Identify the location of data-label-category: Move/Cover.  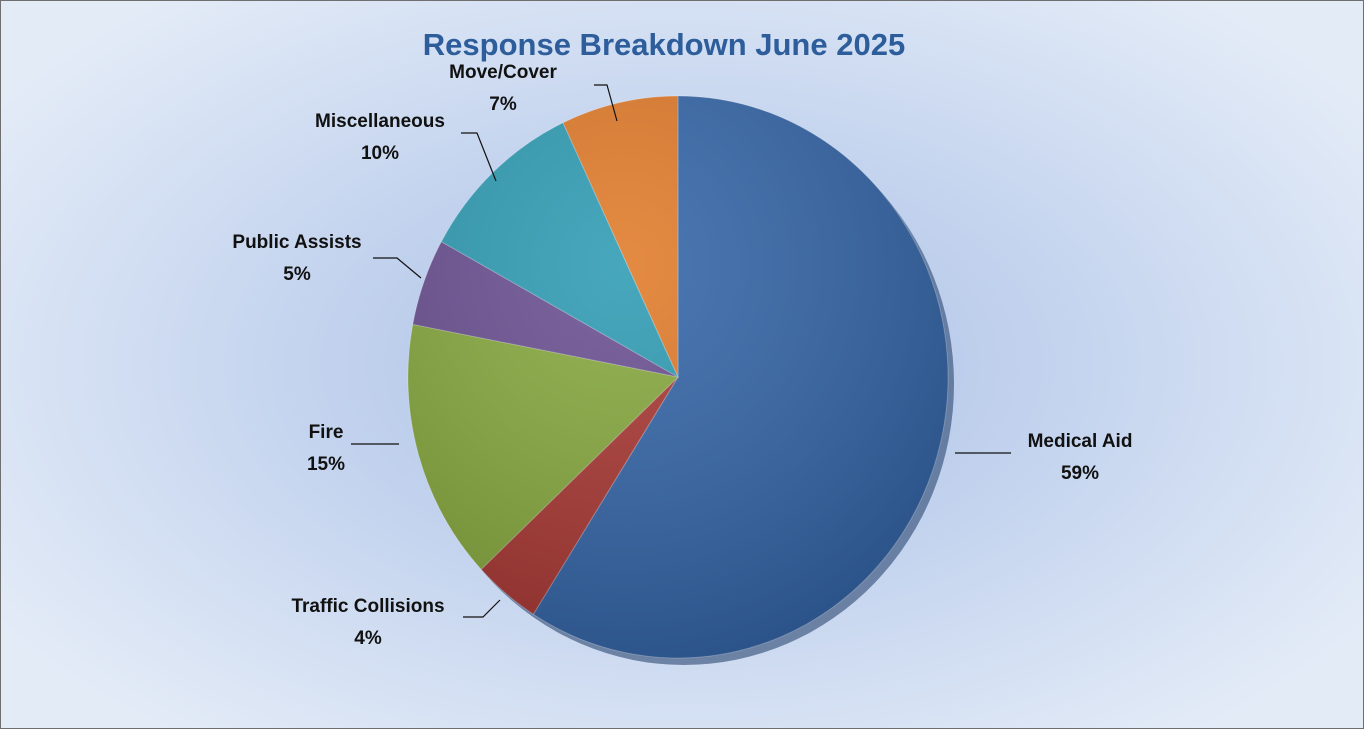
(503, 72).